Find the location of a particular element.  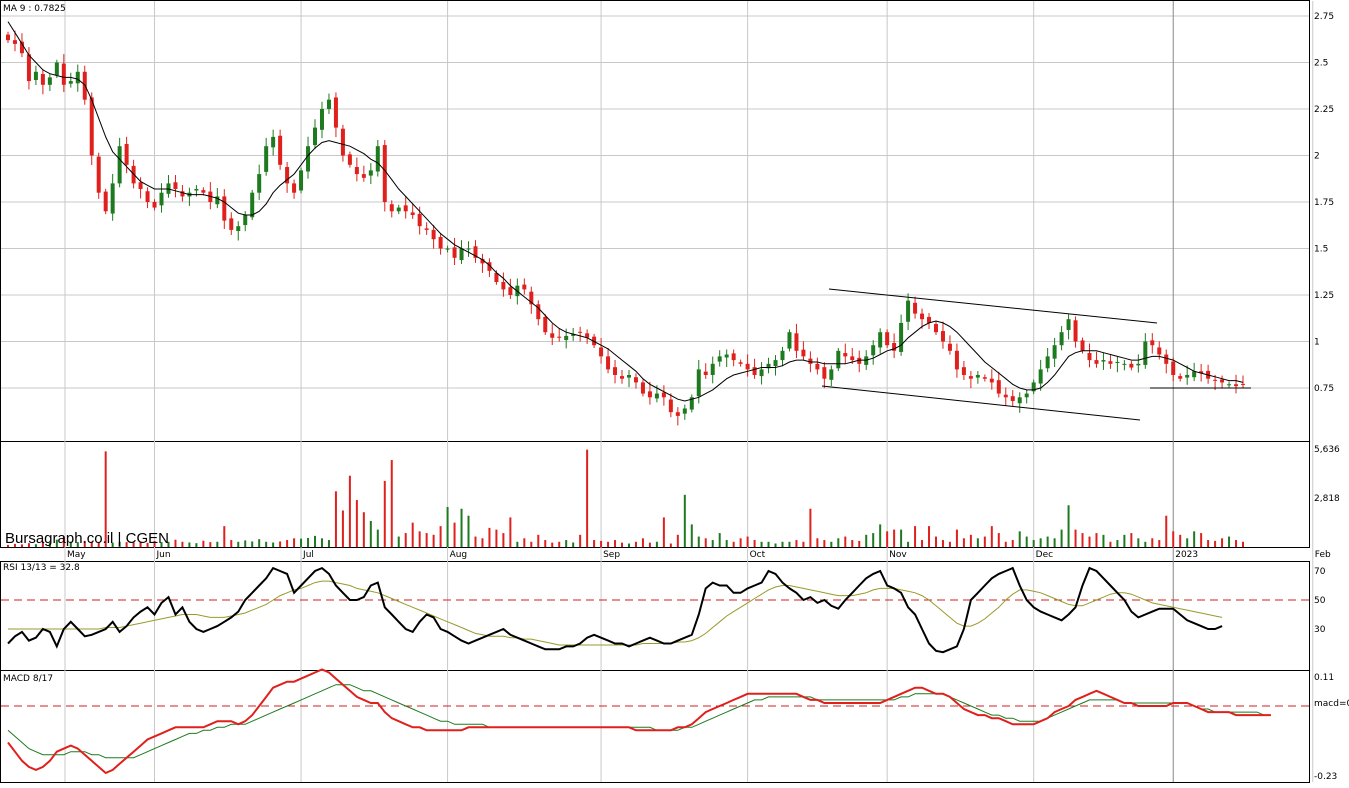

macd-line is located at coordinates (639, 721).